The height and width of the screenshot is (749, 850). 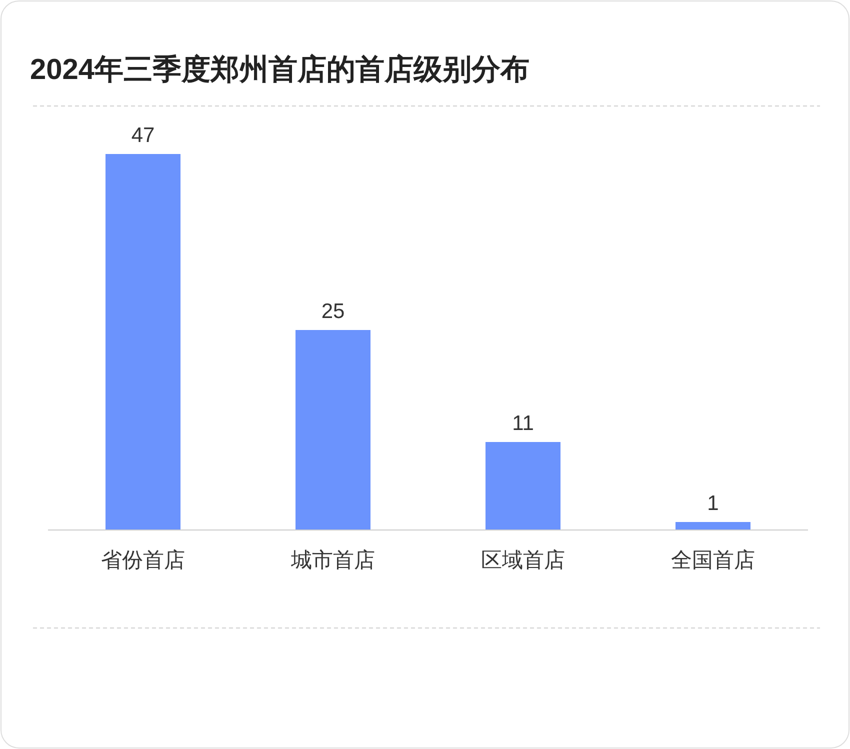 I want to click on x-tick-label: 全国首店, so click(x=713, y=560).